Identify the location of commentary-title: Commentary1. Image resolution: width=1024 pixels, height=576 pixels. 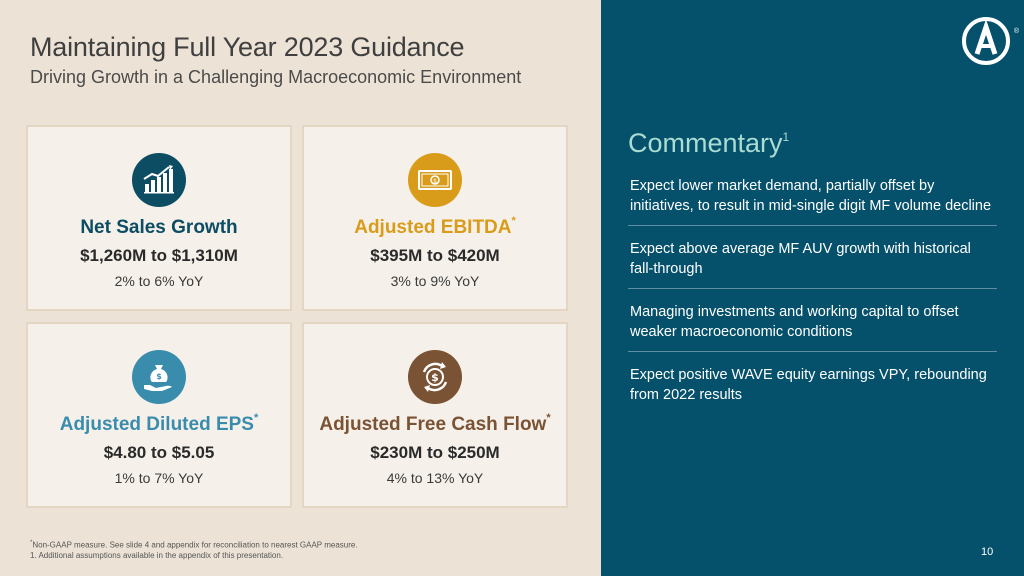
(709, 143).